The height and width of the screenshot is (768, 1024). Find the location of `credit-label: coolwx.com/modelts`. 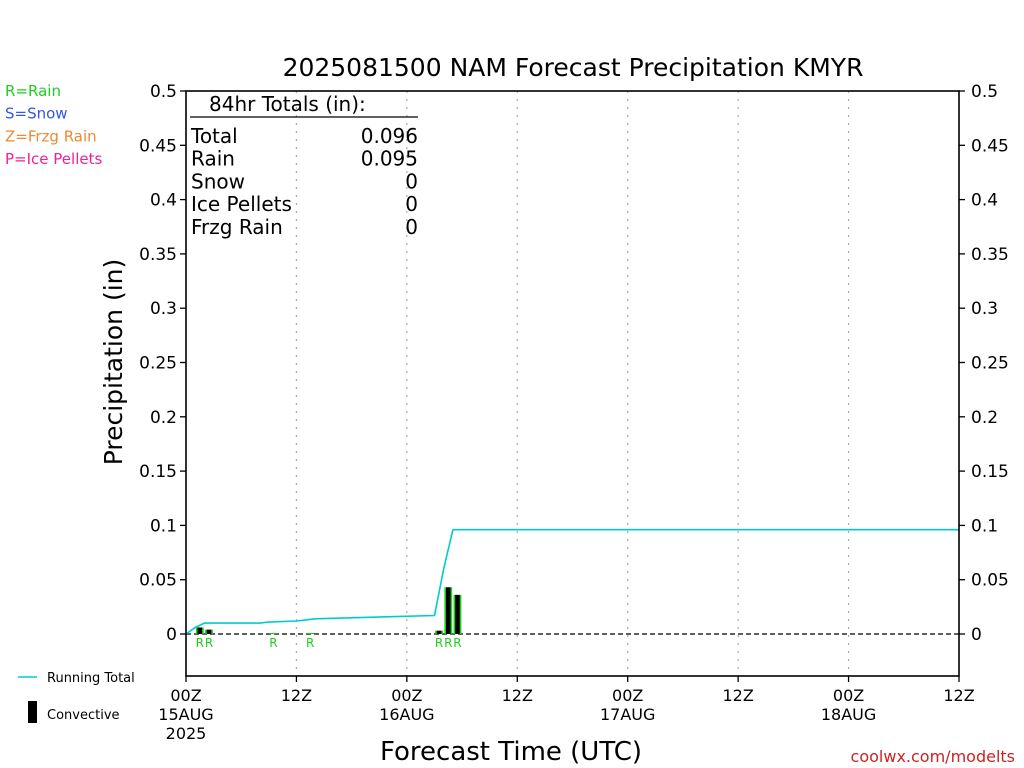

credit-label: coolwx.com/modelts is located at coordinates (933, 756).